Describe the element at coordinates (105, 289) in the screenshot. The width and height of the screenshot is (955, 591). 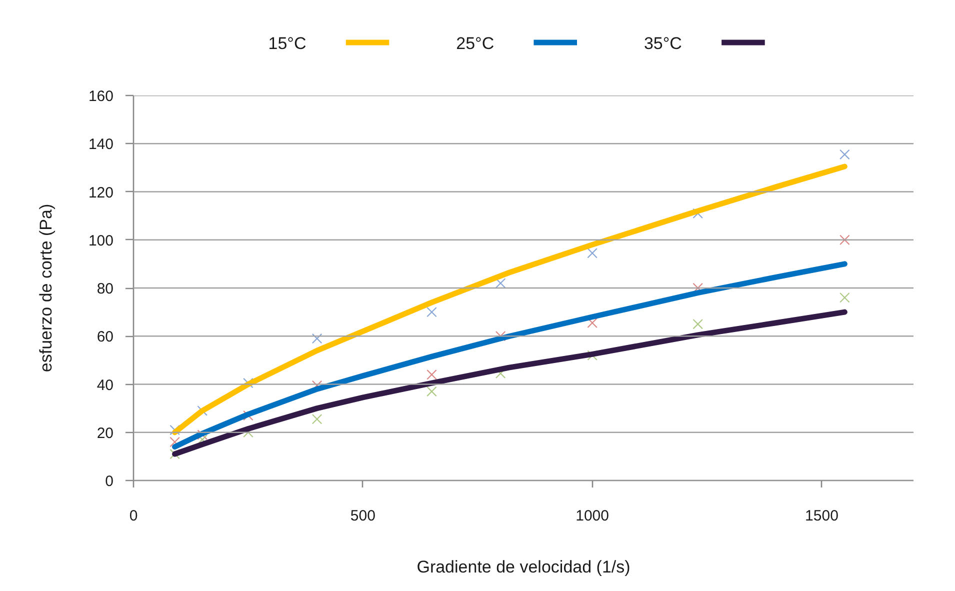
I see `y-tick-label: 80` at that location.